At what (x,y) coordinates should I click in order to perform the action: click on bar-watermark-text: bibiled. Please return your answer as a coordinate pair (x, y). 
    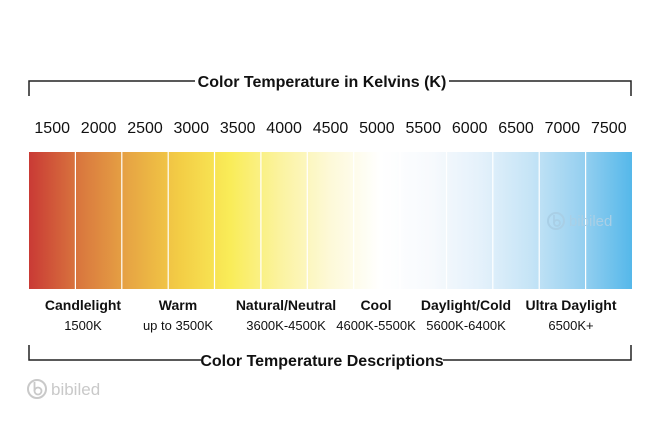
    Looking at the image, I should click on (590, 221).